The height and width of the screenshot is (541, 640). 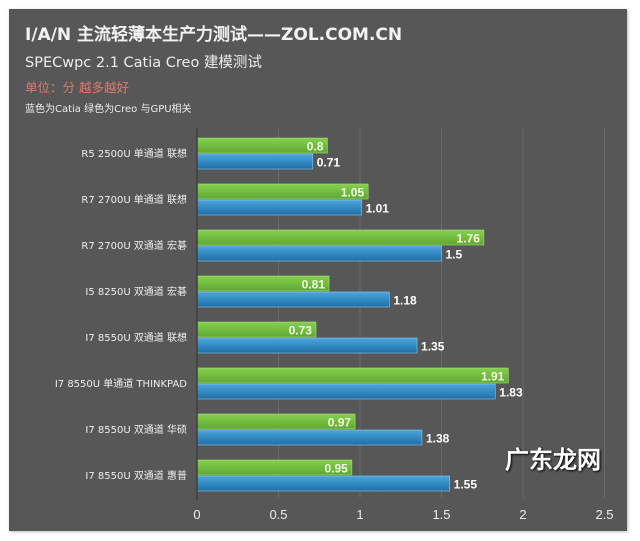 I want to click on creo-value-label: 0.95, so click(x=336, y=469).